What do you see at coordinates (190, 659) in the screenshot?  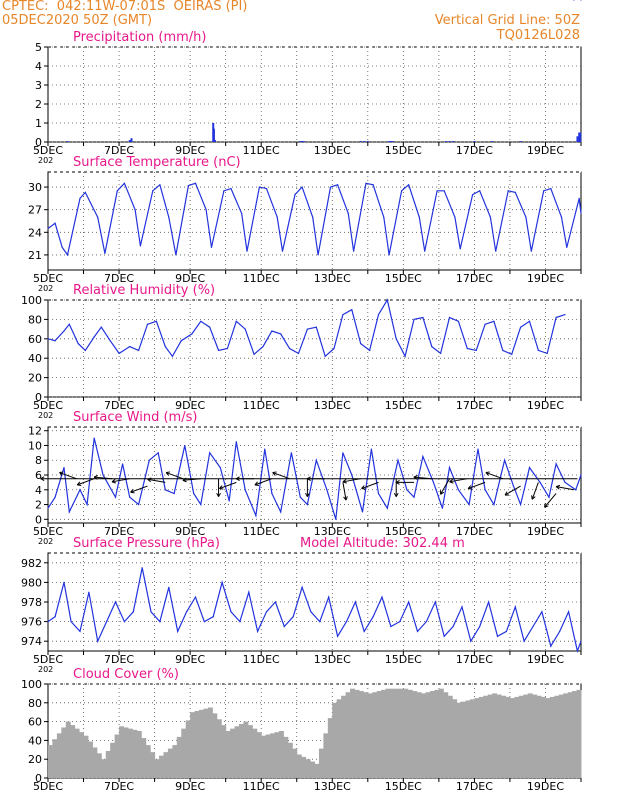 I see `x-tick-label: 9DEC` at bounding box center [190, 659].